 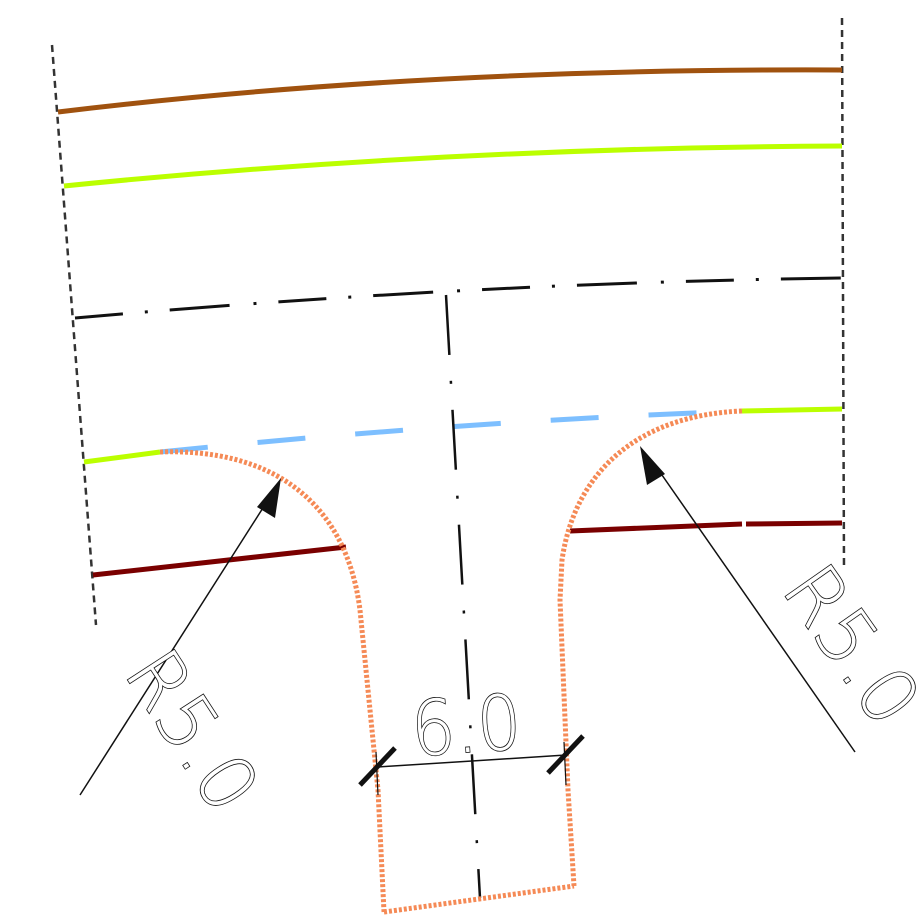 I want to click on width-extension-left, so click(x=377, y=773).